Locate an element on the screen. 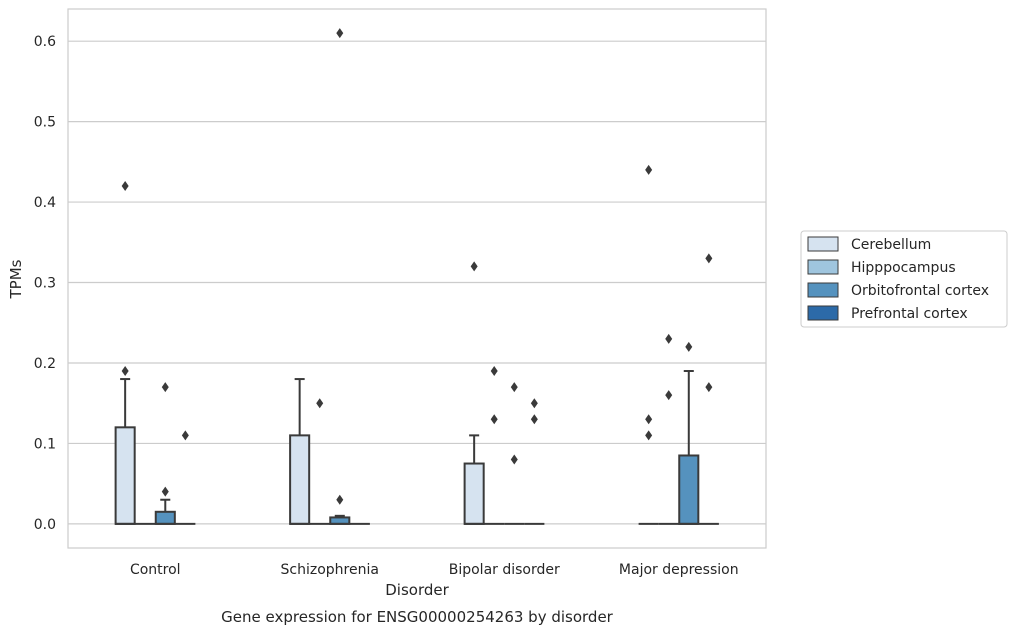  y-tick-label: 0.3 is located at coordinates (45, 284).